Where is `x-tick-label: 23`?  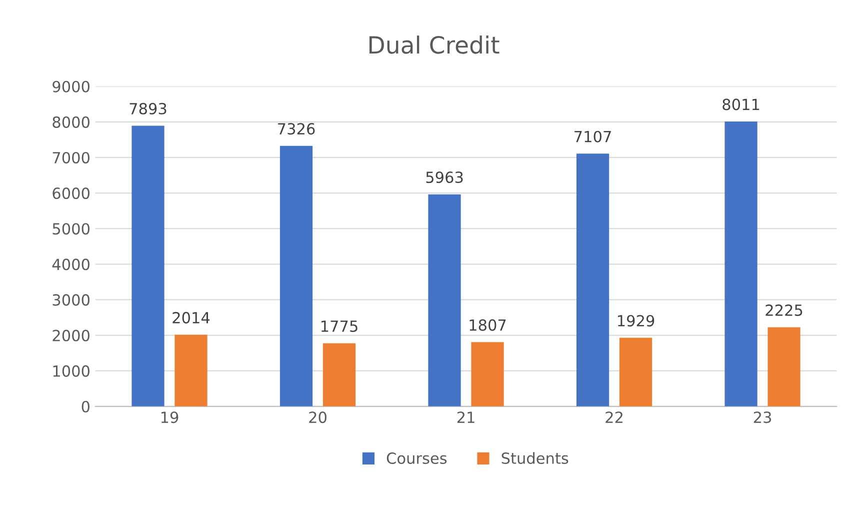 x-tick-label: 23 is located at coordinates (763, 418).